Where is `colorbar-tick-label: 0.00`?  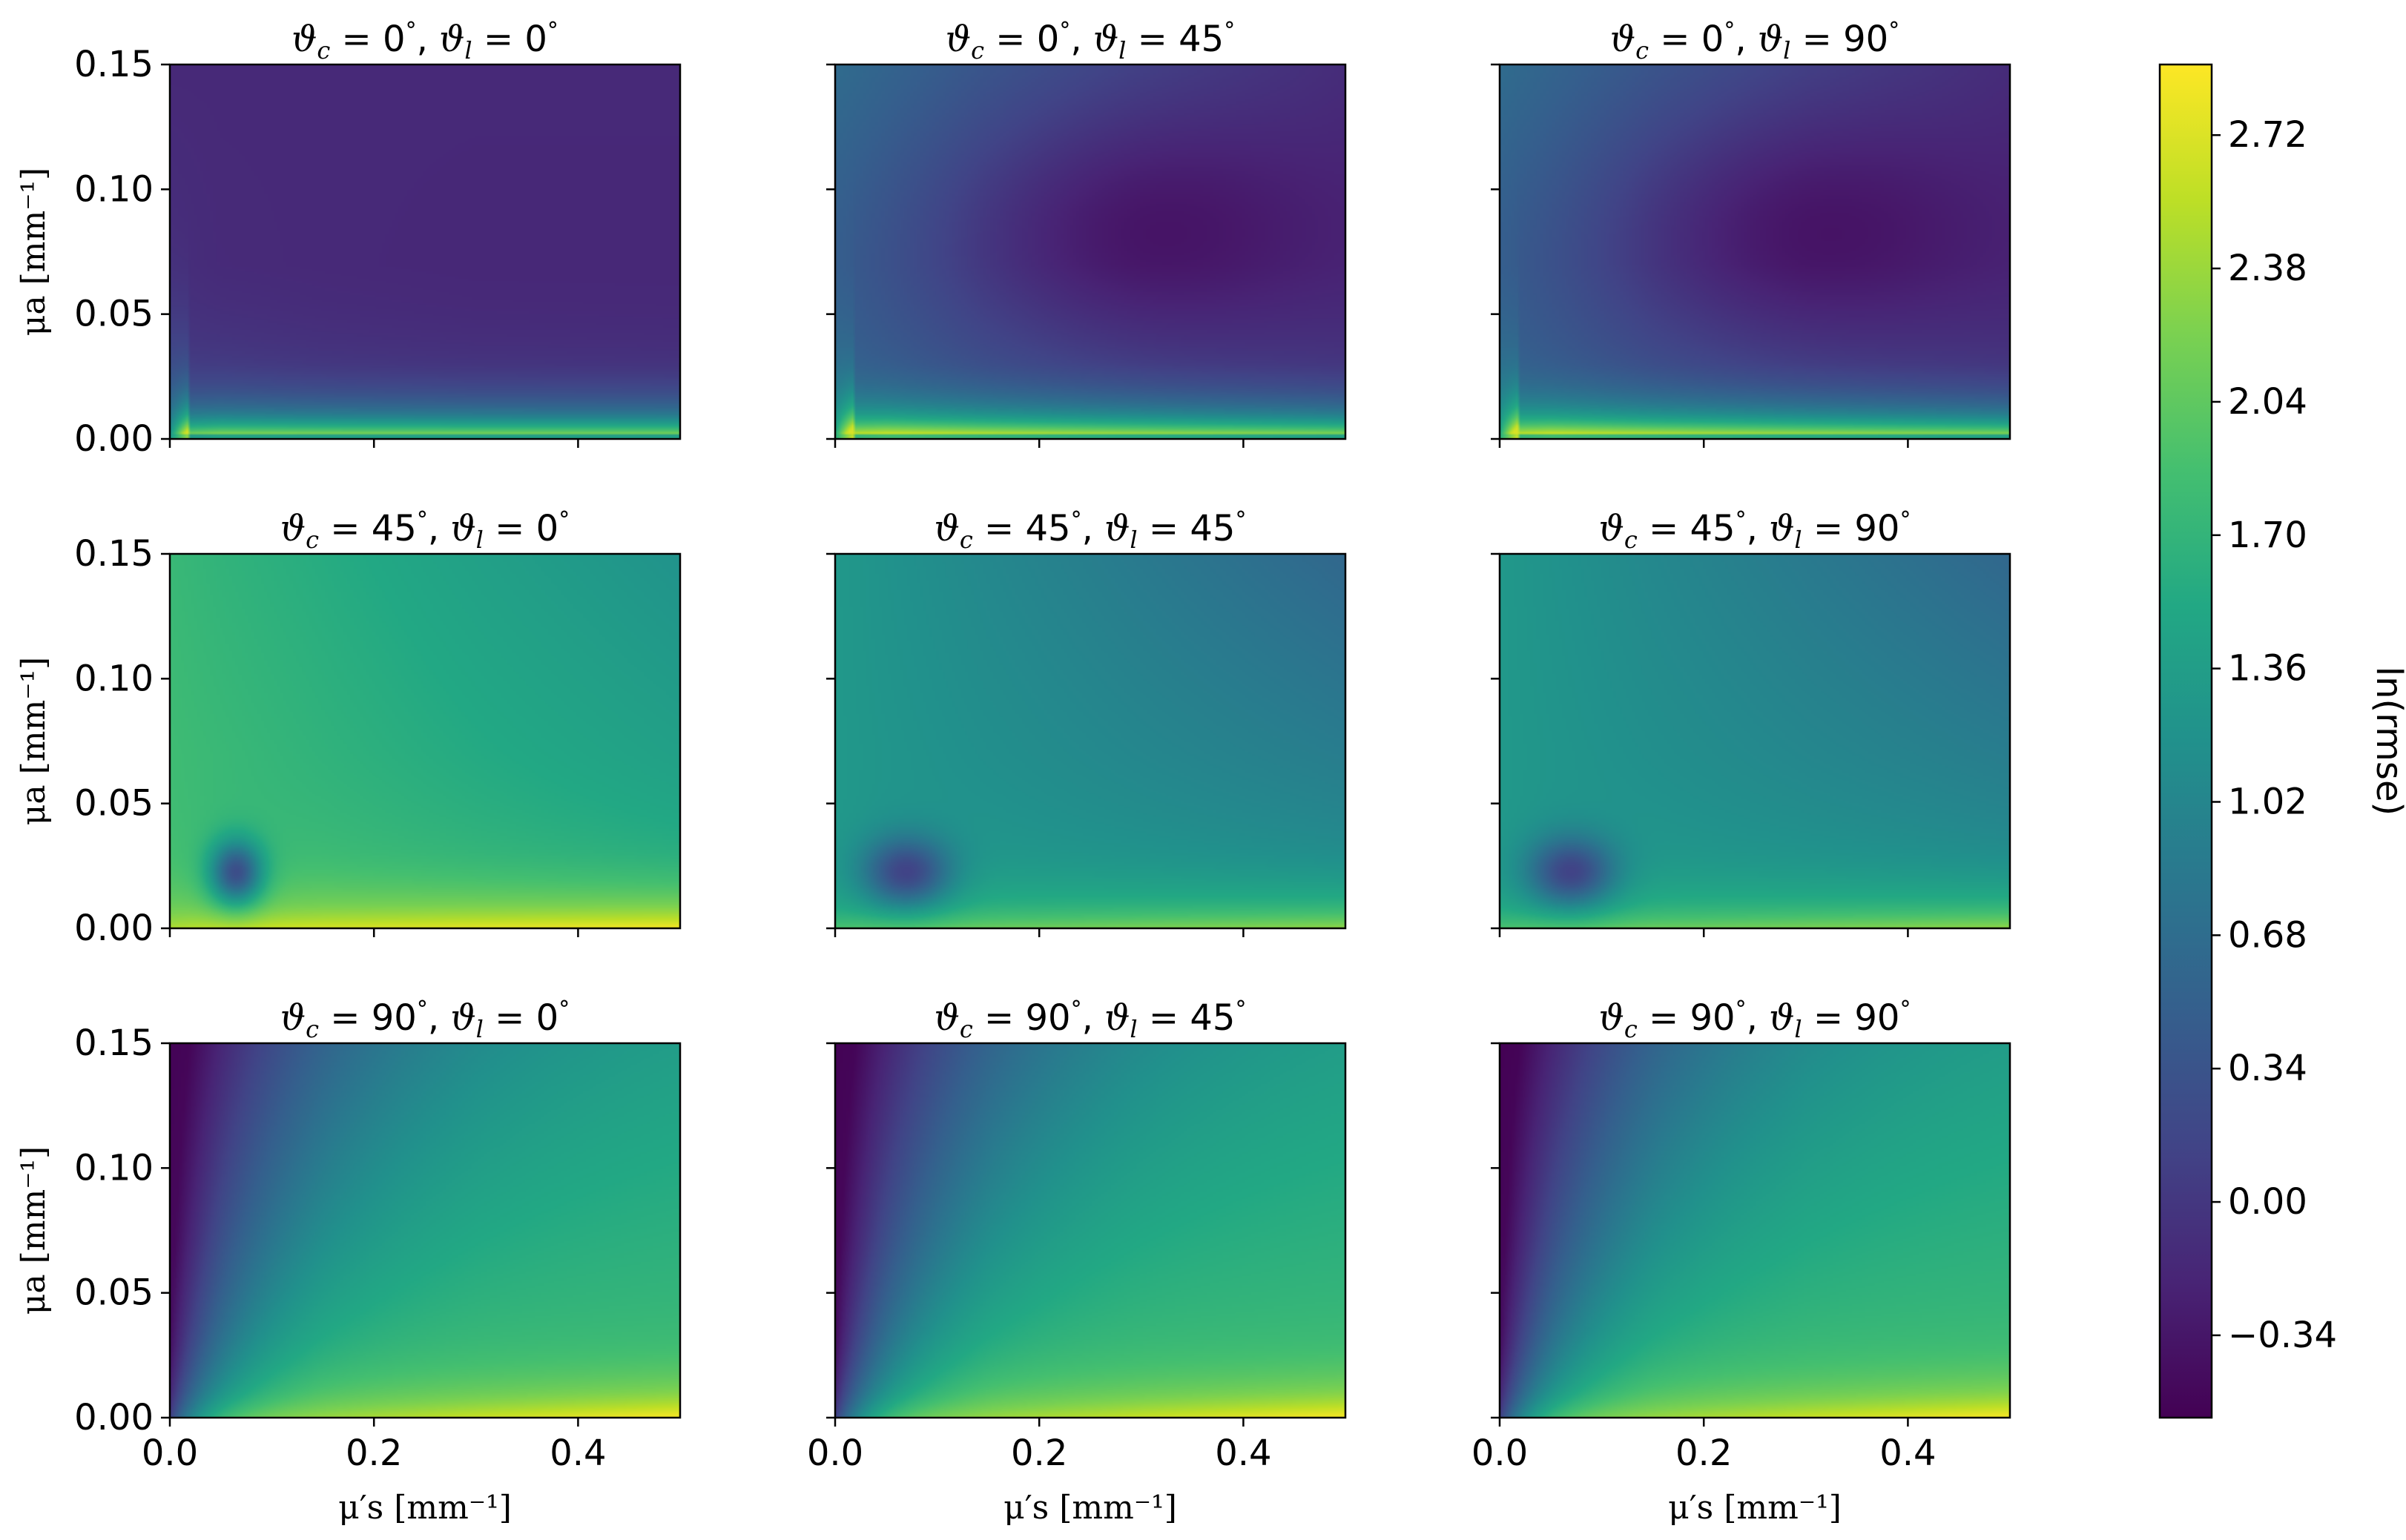
colorbar-tick-label: 0.00 is located at coordinates (2267, 1202).